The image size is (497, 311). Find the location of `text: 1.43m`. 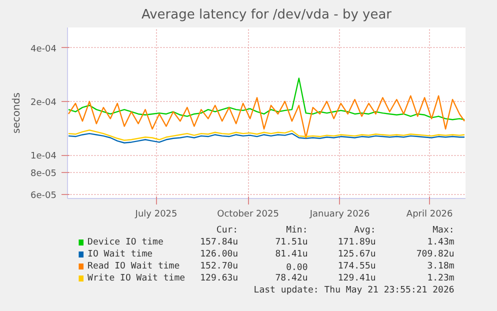

text: 1.43m is located at coordinates (440, 243).